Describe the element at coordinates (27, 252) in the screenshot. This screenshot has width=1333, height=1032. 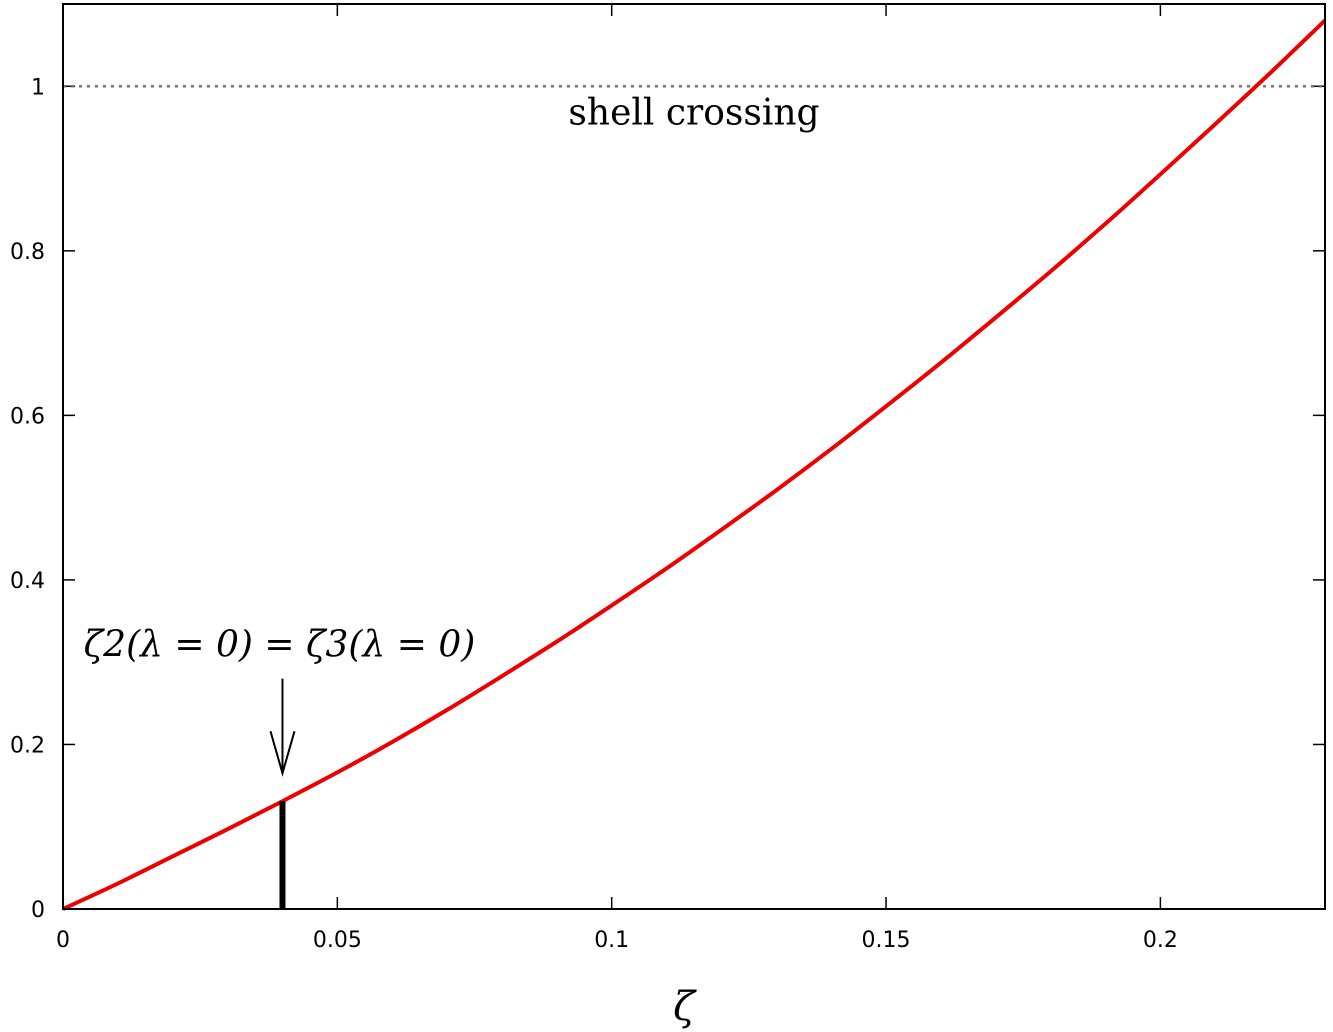
I see `y-tick-label: 0.8` at that location.